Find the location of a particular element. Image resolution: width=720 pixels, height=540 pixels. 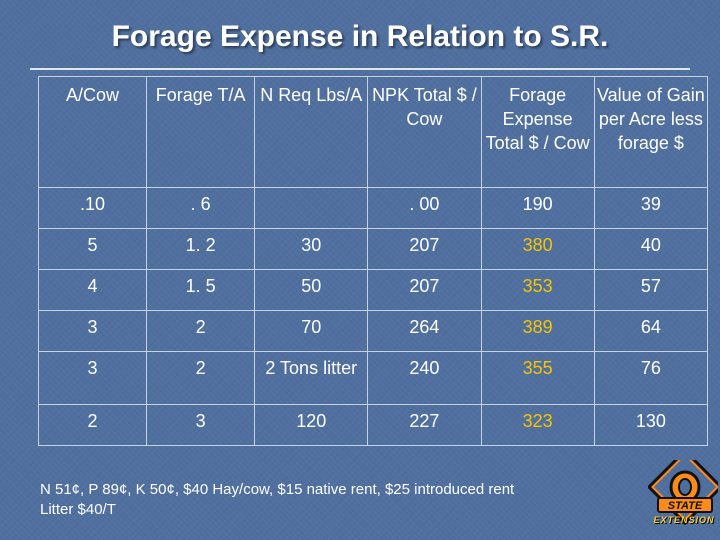

table-cell: 5 is located at coordinates (92, 249).